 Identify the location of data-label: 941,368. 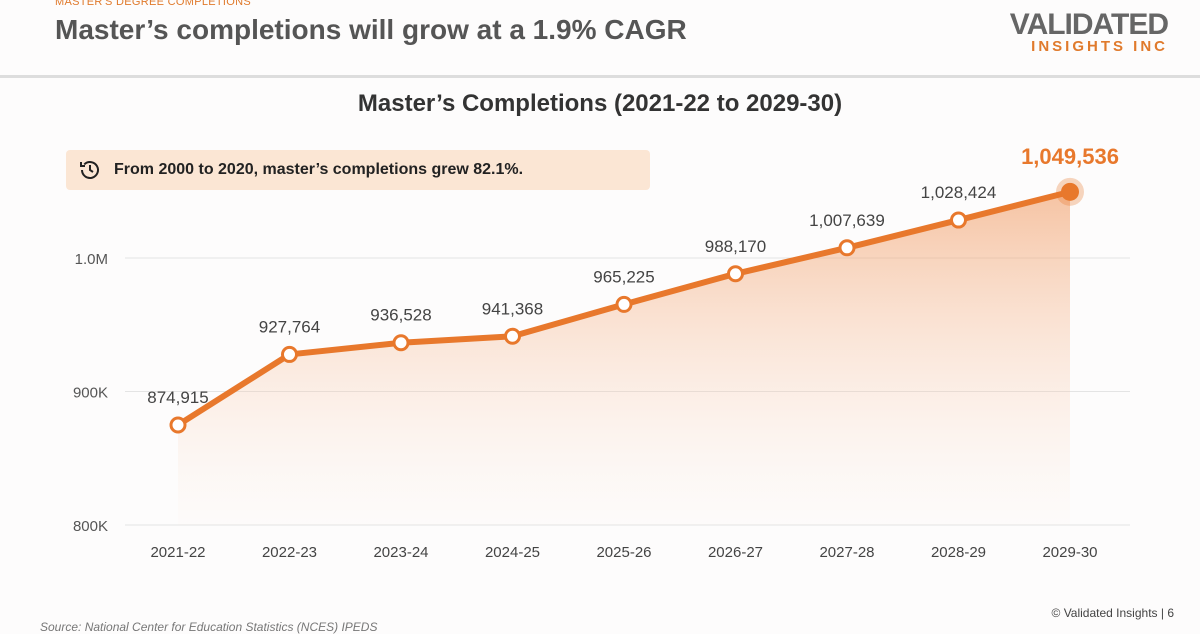
(512, 308).